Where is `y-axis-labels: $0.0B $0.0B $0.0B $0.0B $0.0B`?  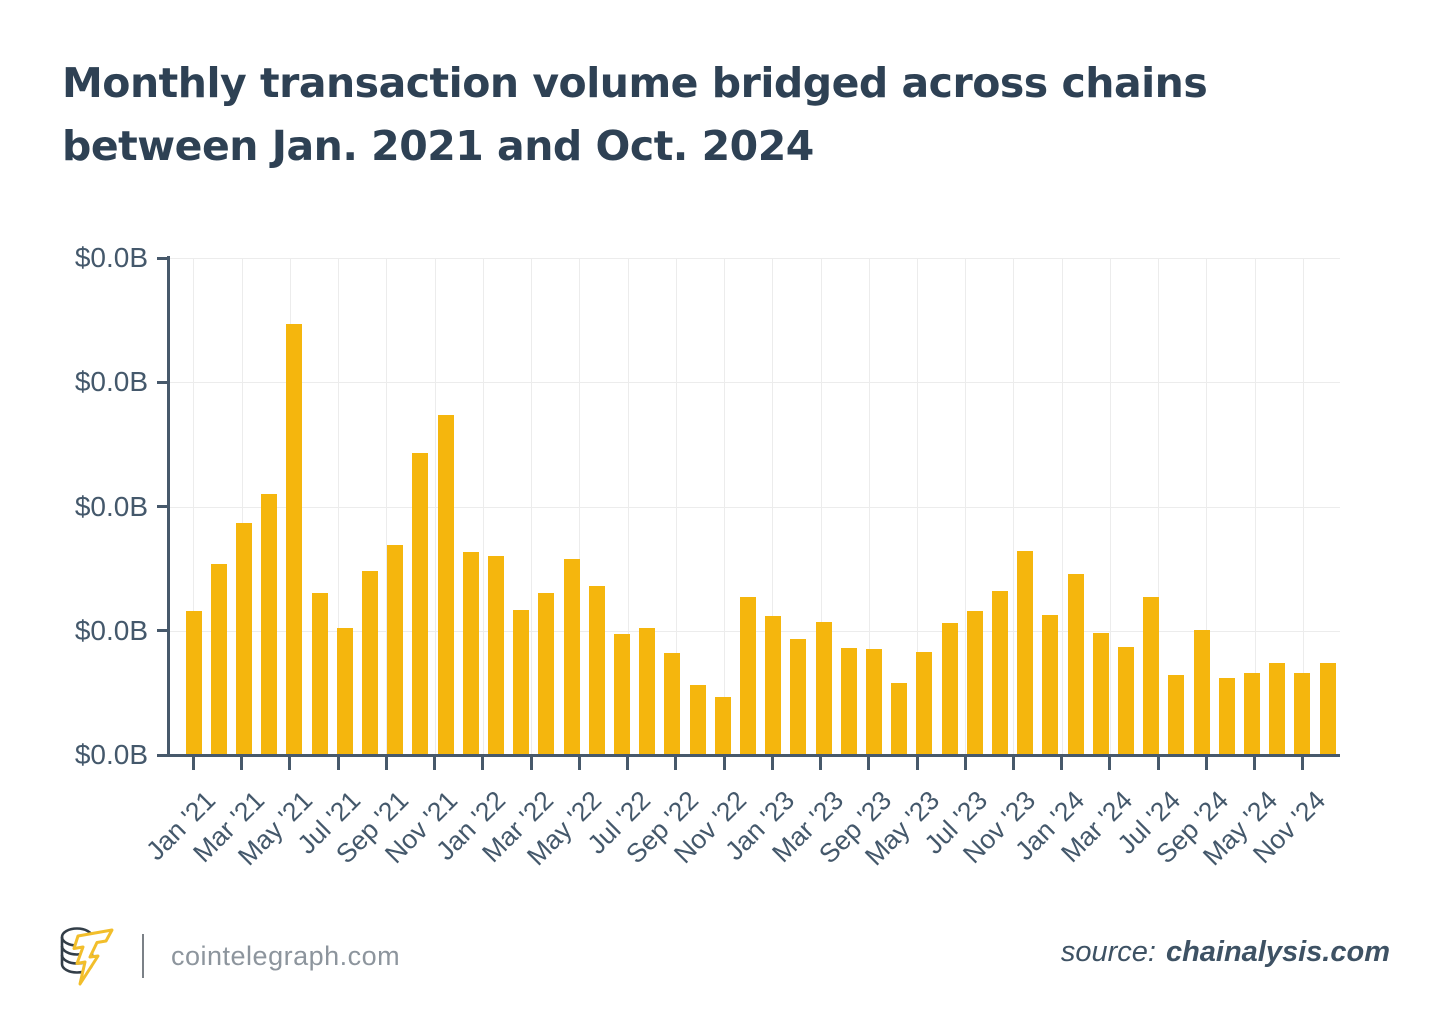 y-axis-labels: $0.0B $0.0B $0.0B $0.0B $0.0B is located at coordinates (74, 506).